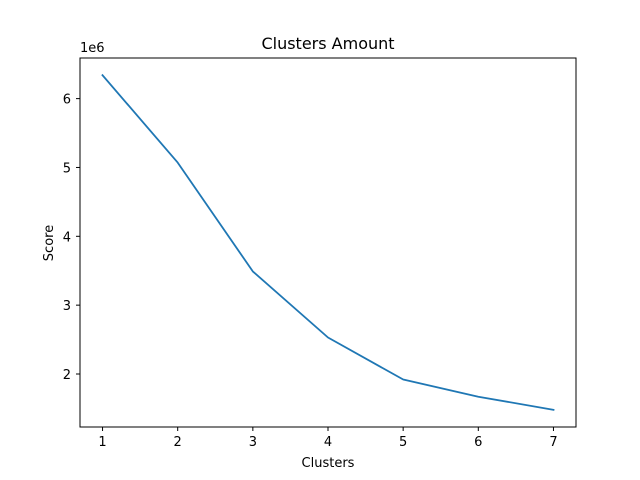 This screenshot has height=480, width=640. What do you see at coordinates (67, 237) in the screenshot?
I see `y-tick-label: 4` at bounding box center [67, 237].